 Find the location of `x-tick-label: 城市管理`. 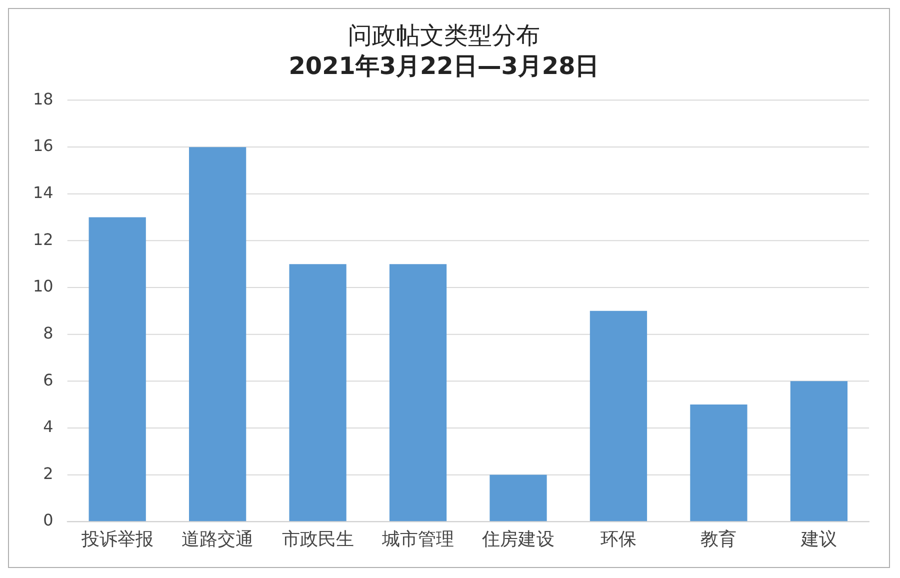

x-tick-label: 城市管理 is located at coordinates (417, 539).